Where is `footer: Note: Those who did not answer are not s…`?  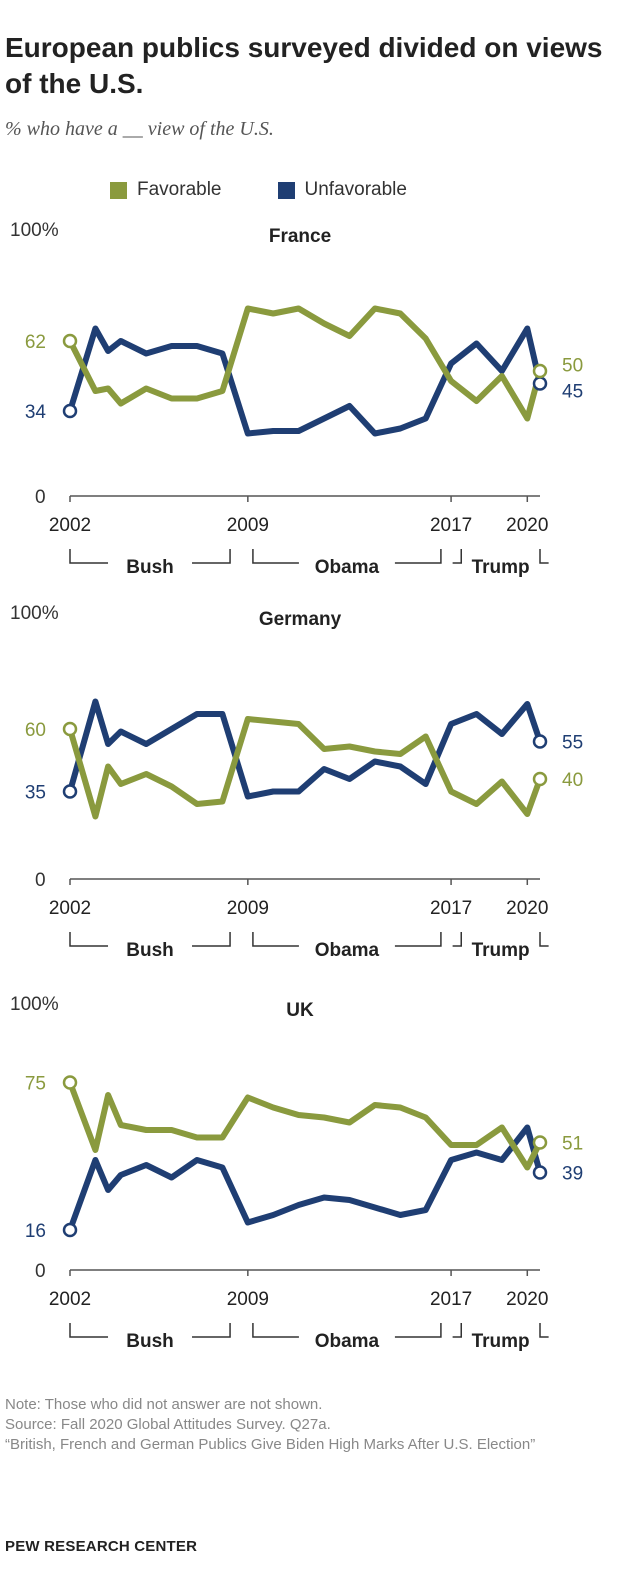
footer: Note: Those who did not answer are not s… is located at coordinates (307, 1425).